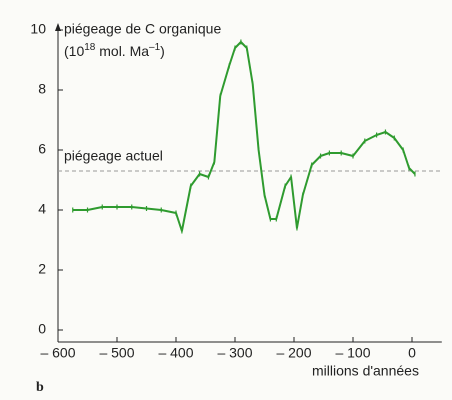 This screenshot has width=452, height=400. I want to click on y-tick-label: 6, so click(42, 149).